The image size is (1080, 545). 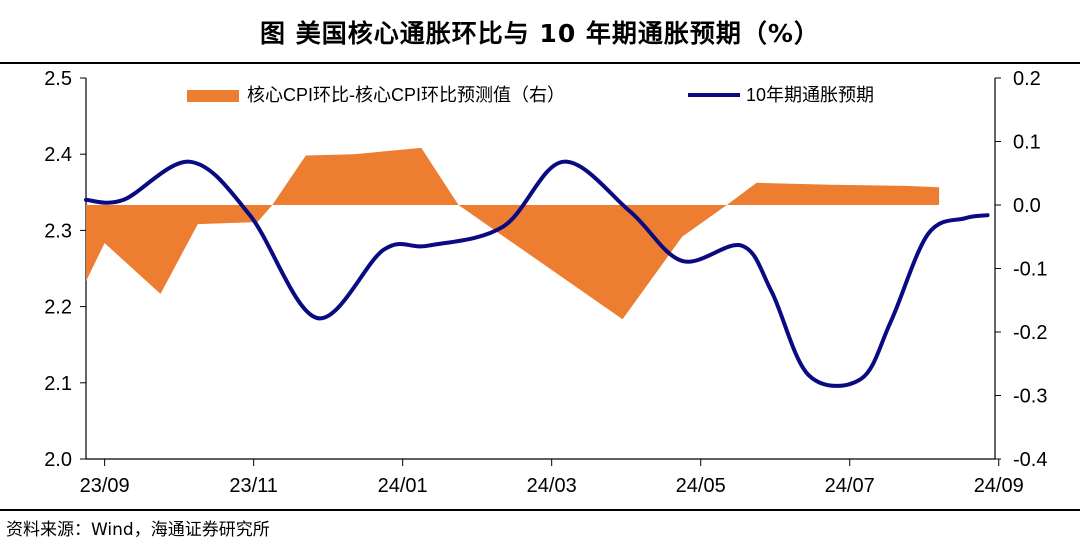 I want to click on source-rule, so click(x=540, y=510).